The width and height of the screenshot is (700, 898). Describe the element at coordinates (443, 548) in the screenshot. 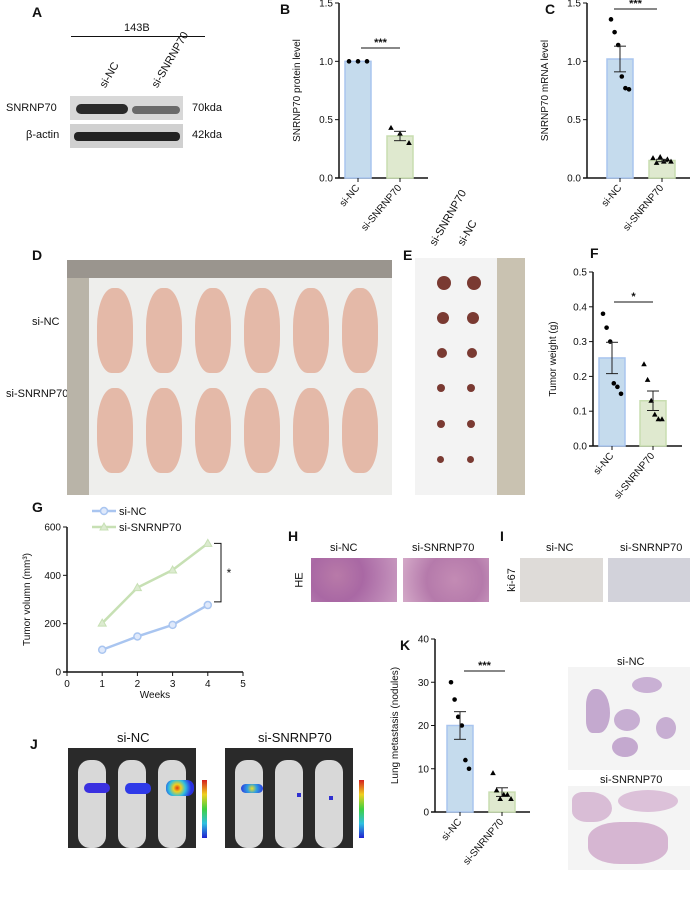

I see `he-column-si-snrnp70: si-SNRNP70` at that location.